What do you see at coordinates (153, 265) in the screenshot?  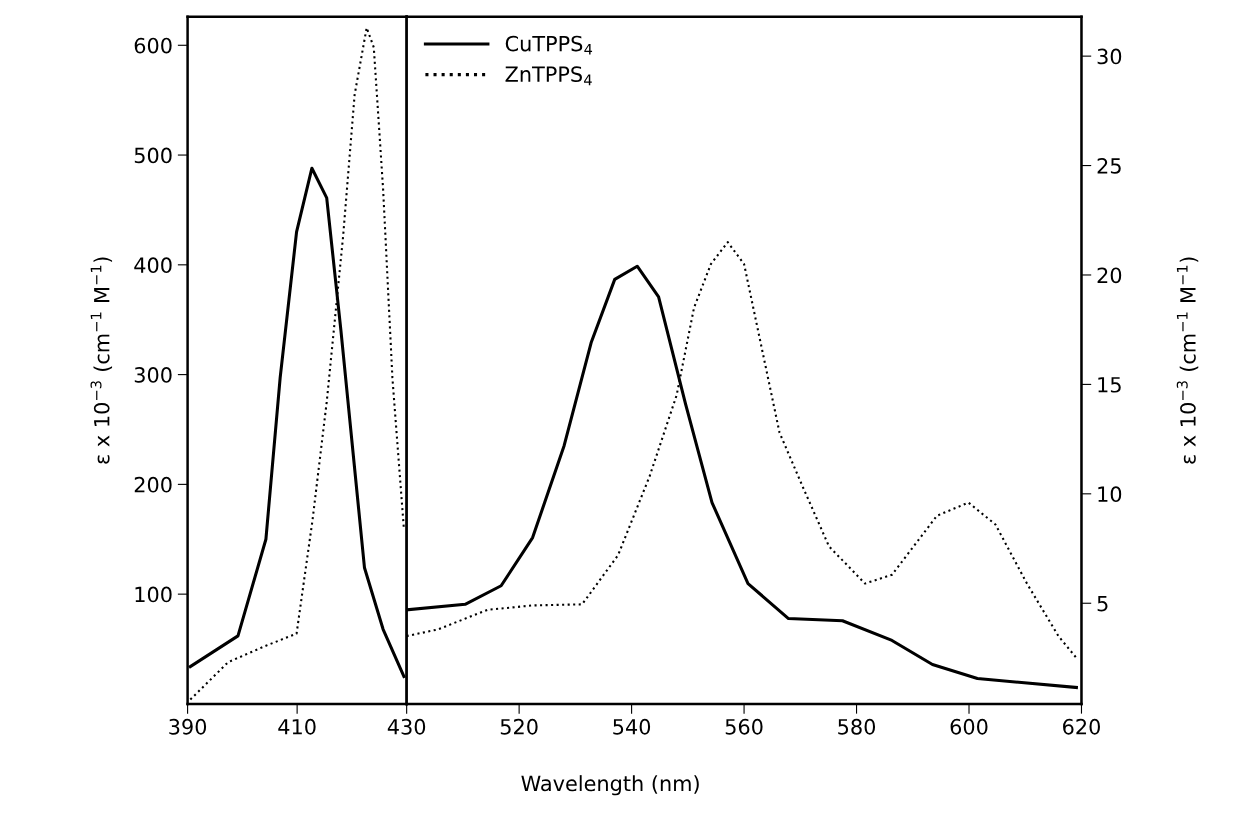 I see `y-tick-label: 400` at bounding box center [153, 265].